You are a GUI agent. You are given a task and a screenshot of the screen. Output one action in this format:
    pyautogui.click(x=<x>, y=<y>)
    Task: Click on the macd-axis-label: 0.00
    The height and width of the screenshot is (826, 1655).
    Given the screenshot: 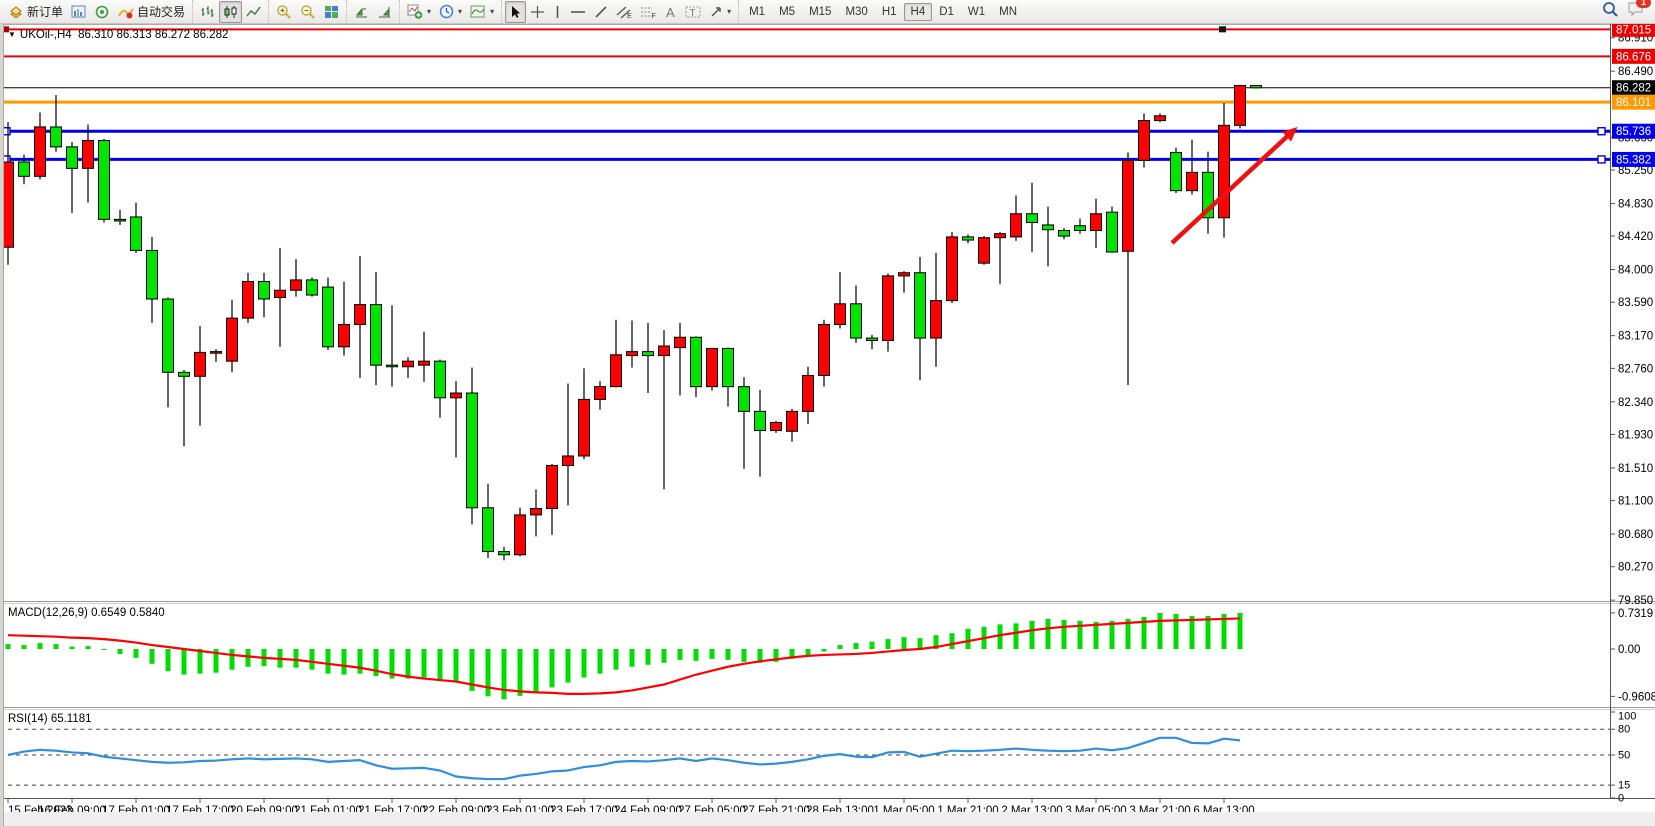 What is the action you would take?
    pyautogui.click(x=1629, y=650)
    